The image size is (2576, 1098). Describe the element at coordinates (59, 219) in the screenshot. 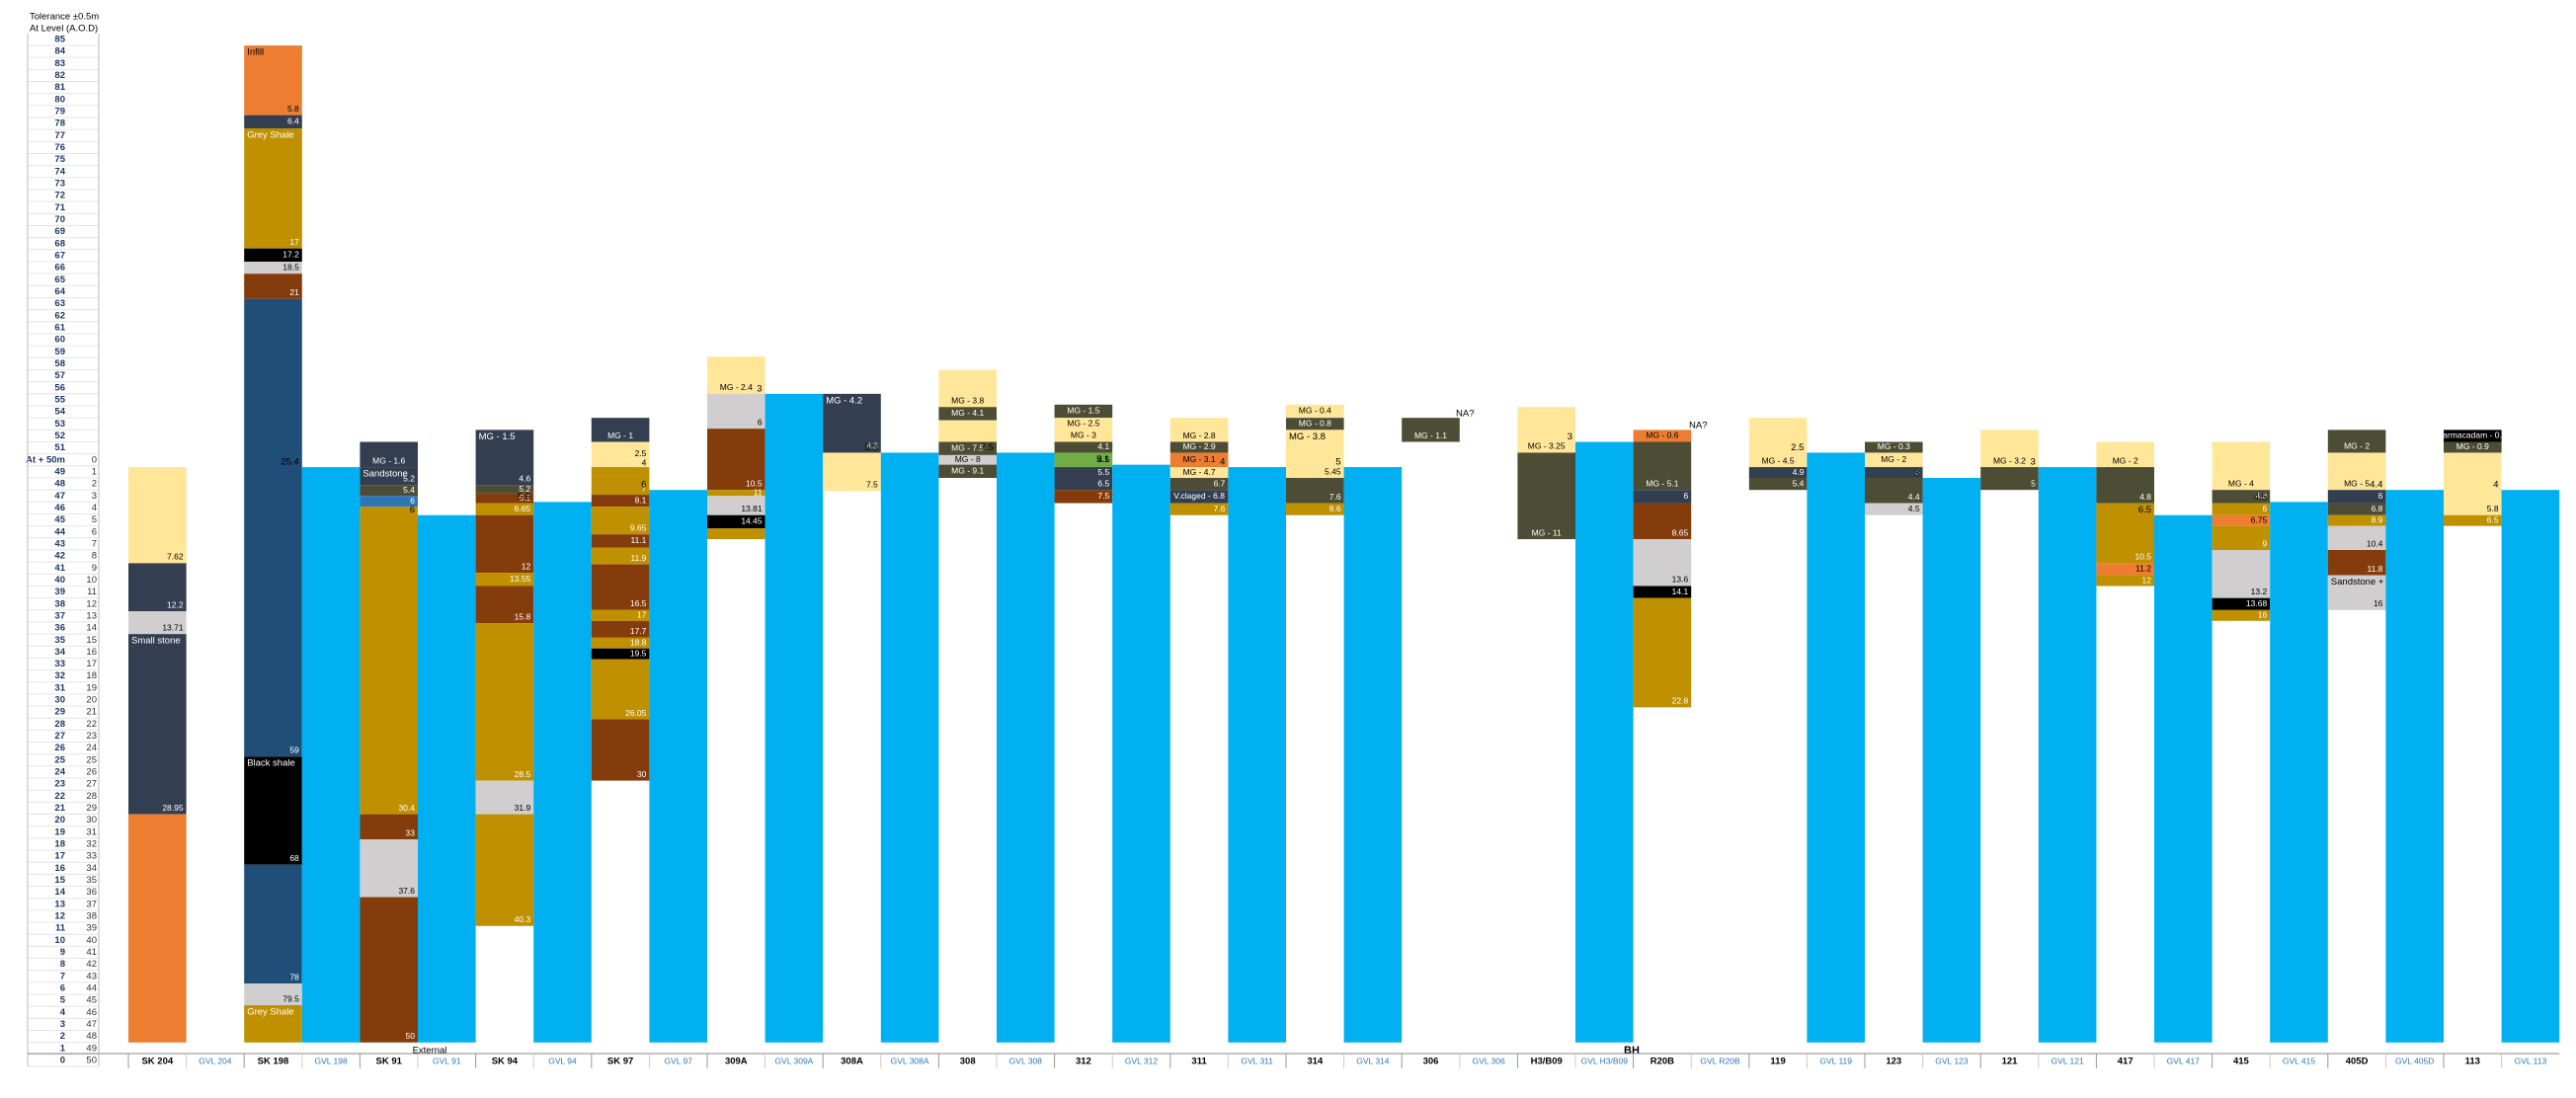

I see `y-tick-label: 70` at that location.